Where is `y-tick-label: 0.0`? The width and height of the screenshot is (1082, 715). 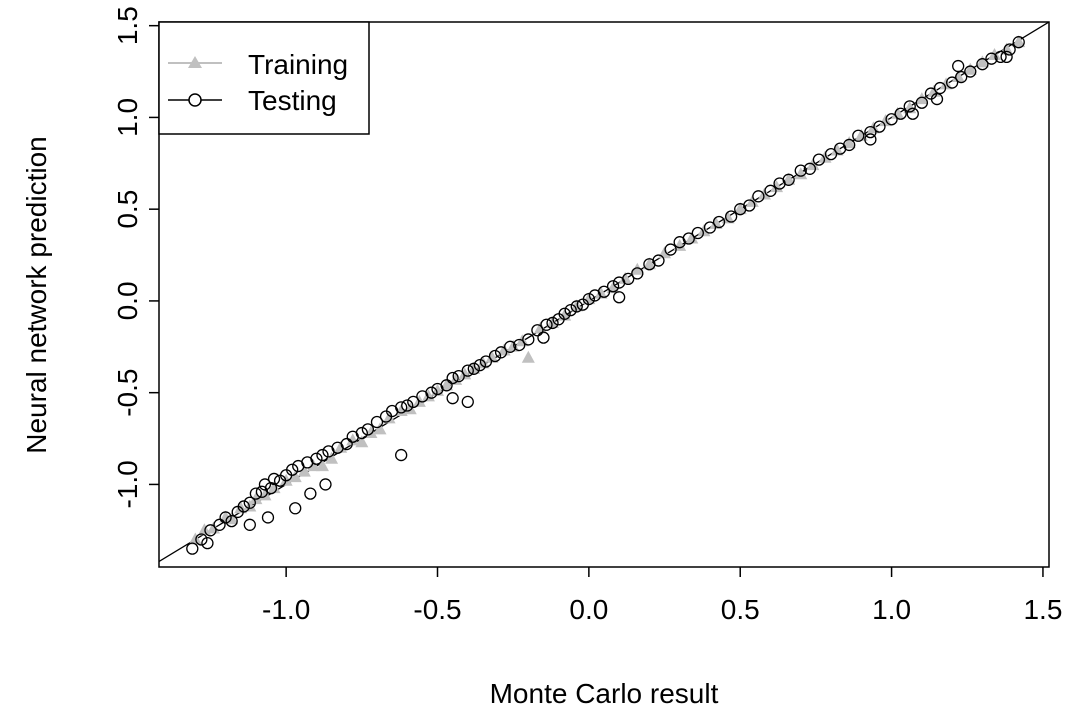
y-tick-label: 0.0 is located at coordinates (127, 300).